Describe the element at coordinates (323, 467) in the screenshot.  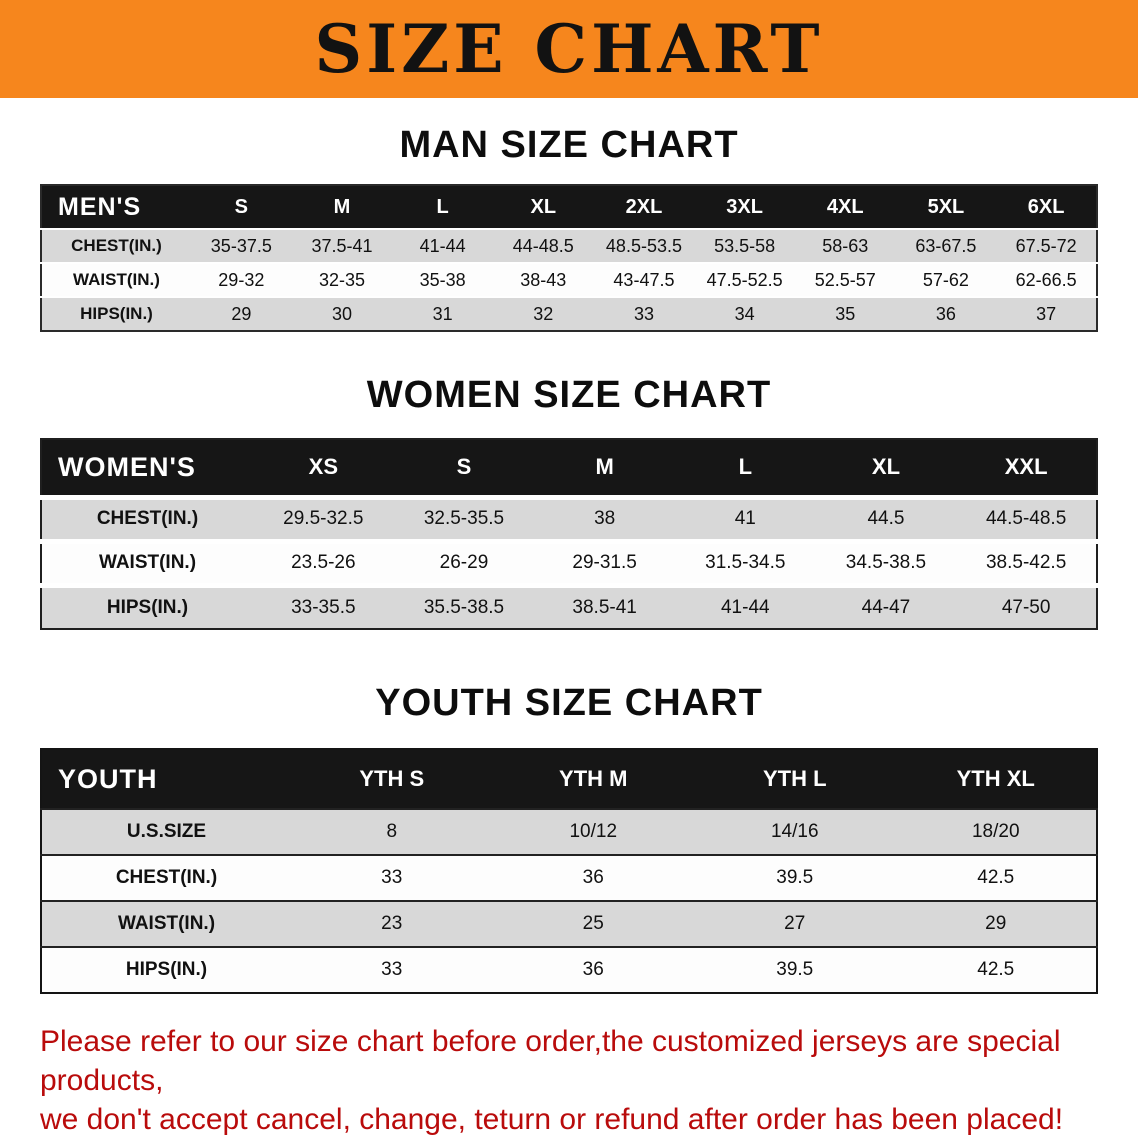
I see `women-size-col-xs: XS` at that location.